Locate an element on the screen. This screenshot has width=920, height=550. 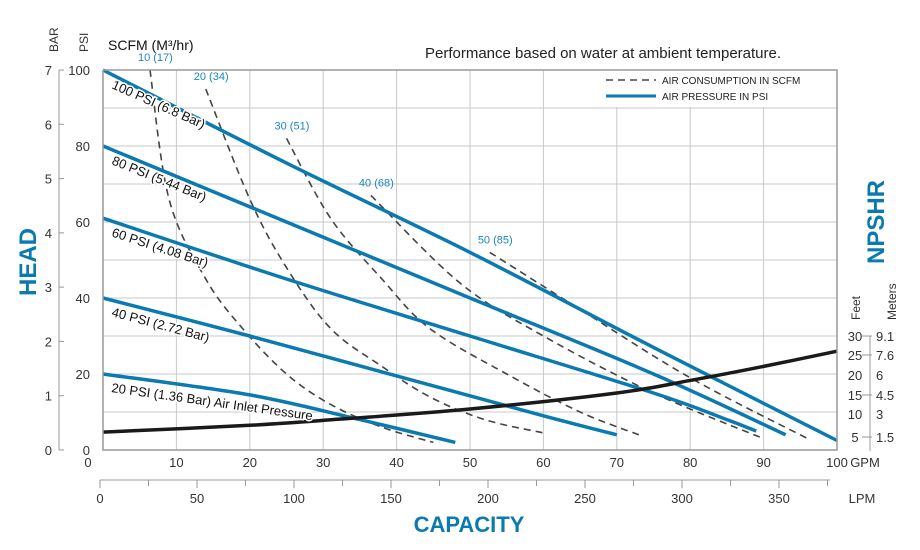
psi-tick-label: 20 is located at coordinates (83, 374).